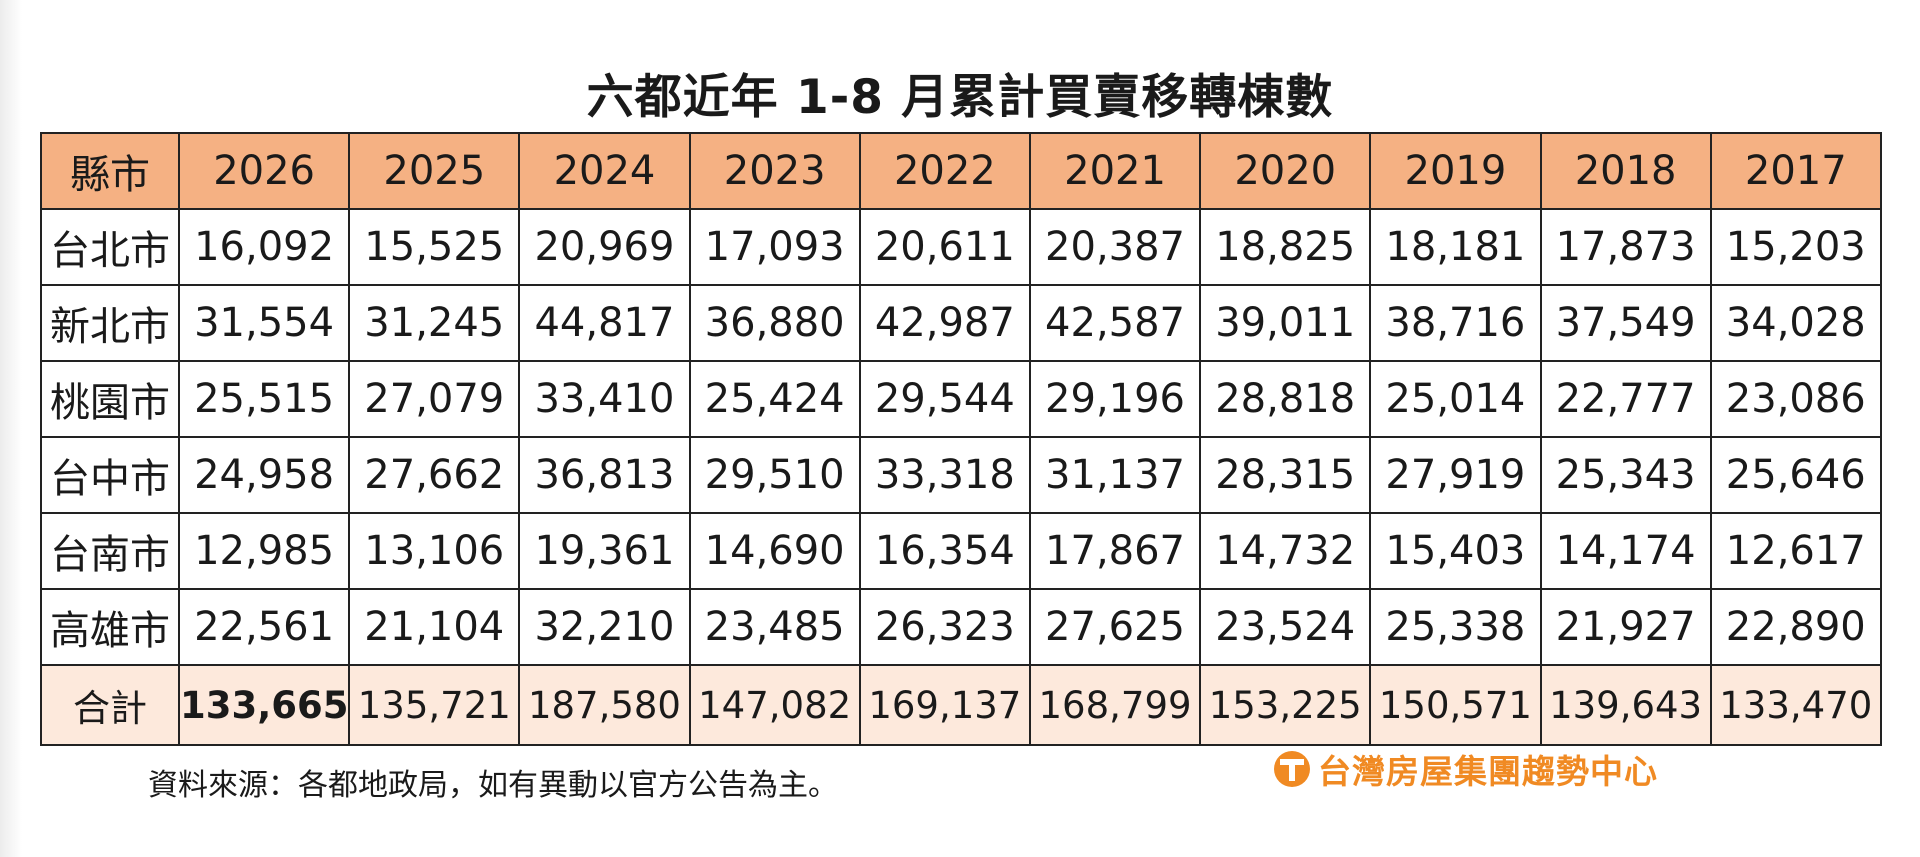 This screenshot has height=857, width=1920. What do you see at coordinates (264, 475) in the screenshot?
I see `value-cell: 24,958` at bounding box center [264, 475].